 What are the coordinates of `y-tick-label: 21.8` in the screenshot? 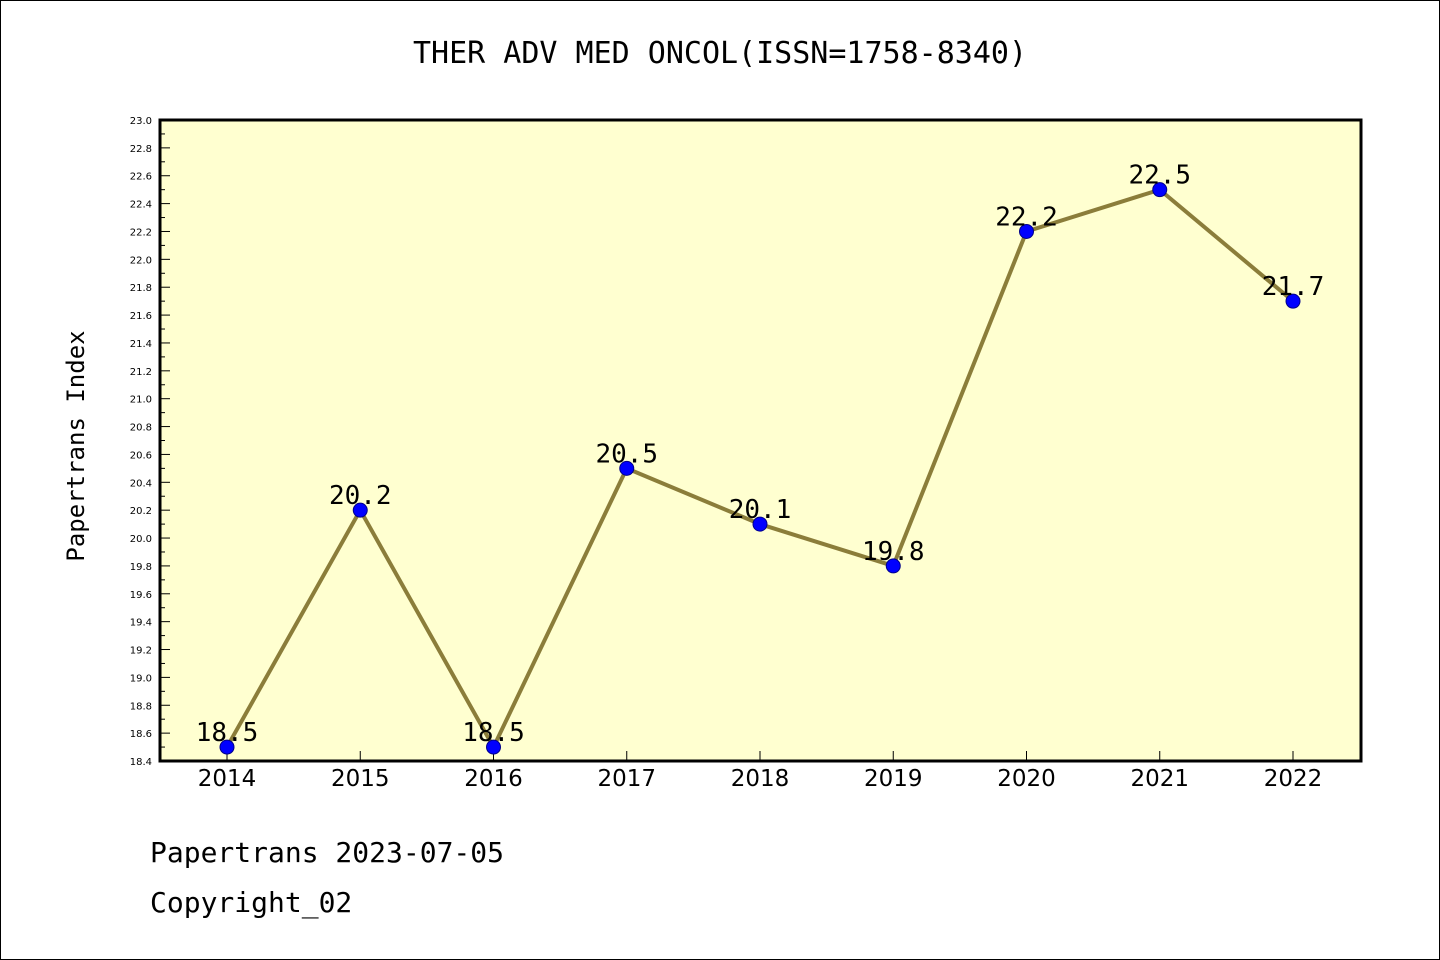 It's located at (141, 288).